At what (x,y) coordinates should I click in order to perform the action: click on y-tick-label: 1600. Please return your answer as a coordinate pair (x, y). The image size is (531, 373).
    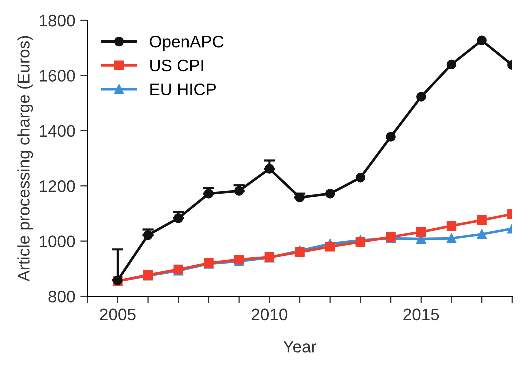
    Looking at the image, I should click on (58, 76).